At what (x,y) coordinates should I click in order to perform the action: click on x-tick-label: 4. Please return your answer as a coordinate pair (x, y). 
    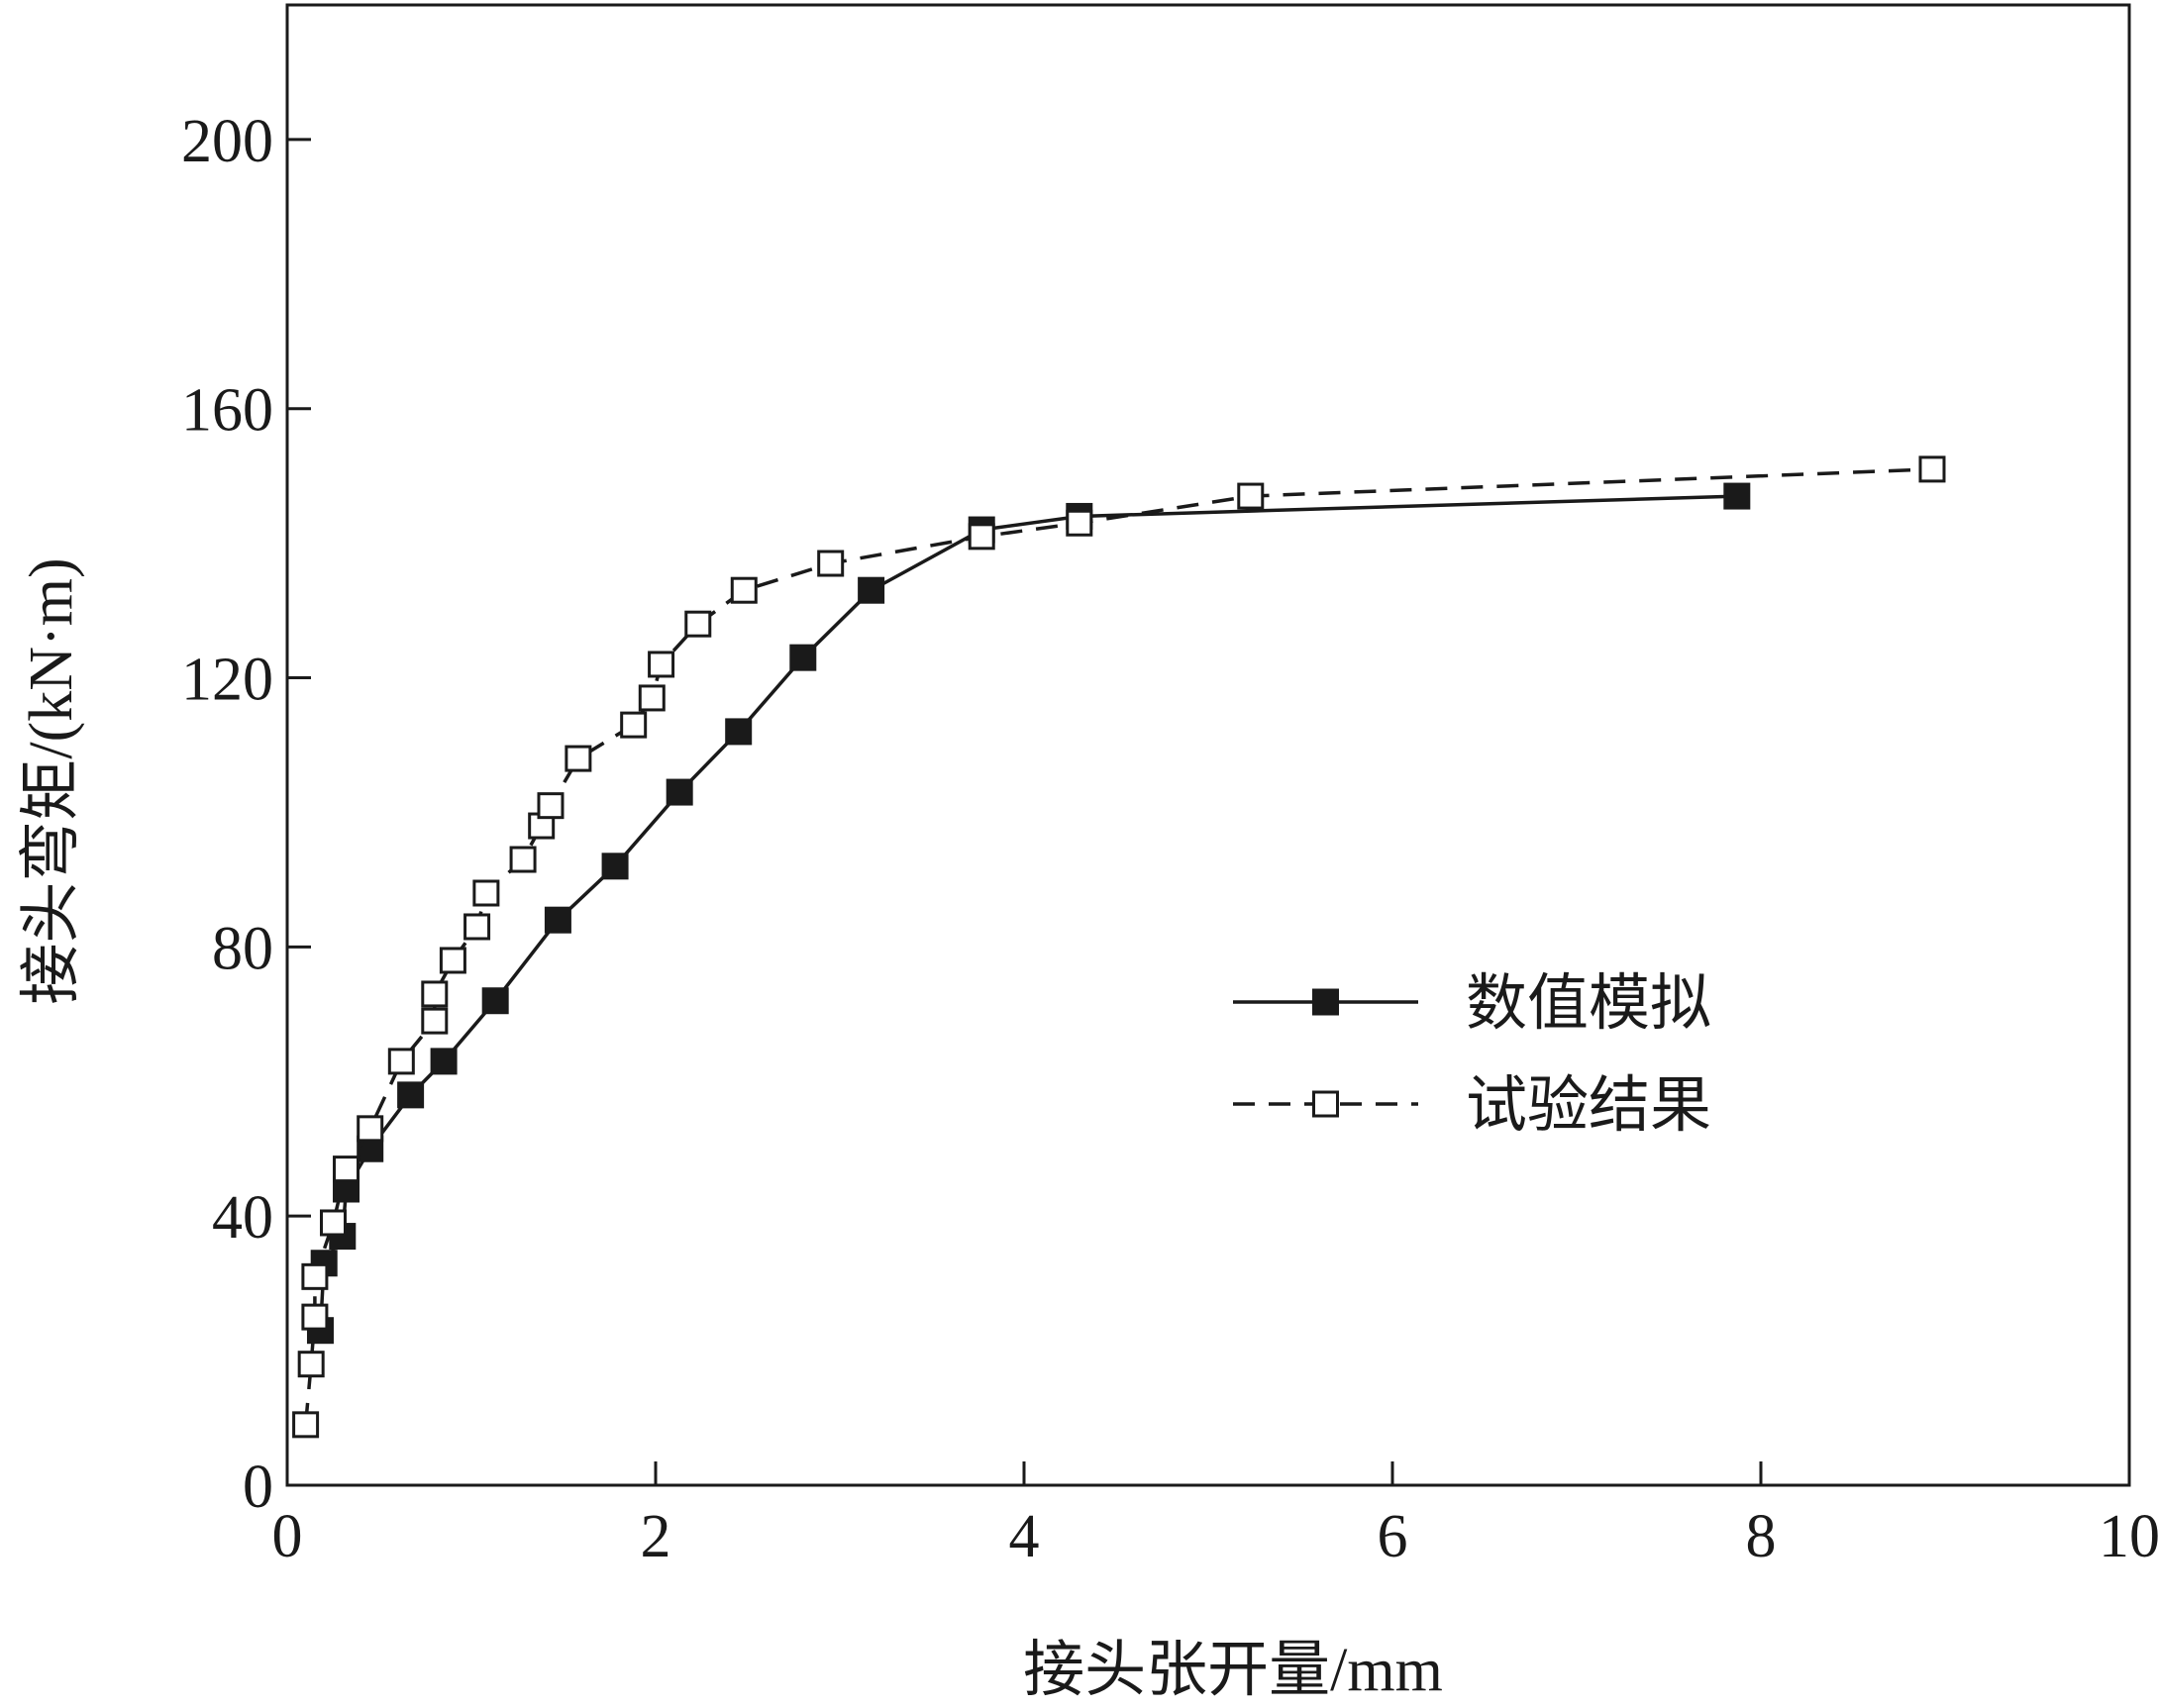
    Looking at the image, I should click on (1025, 1536).